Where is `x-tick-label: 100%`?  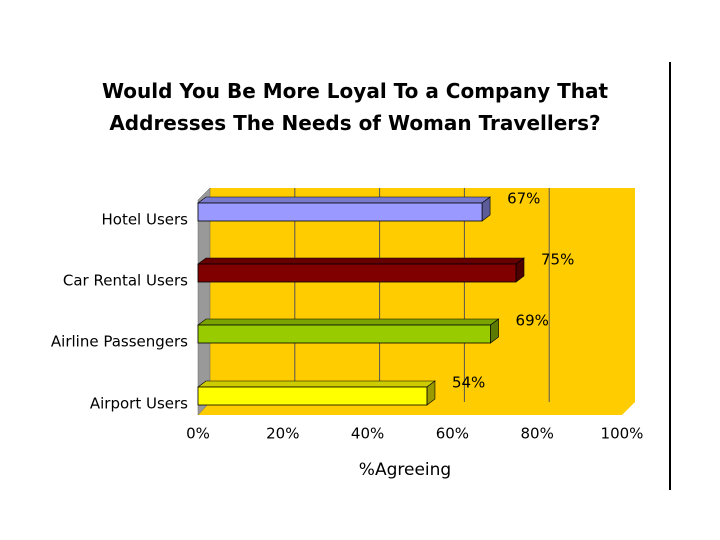 x-tick-label: 100% is located at coordinates (622, 434).